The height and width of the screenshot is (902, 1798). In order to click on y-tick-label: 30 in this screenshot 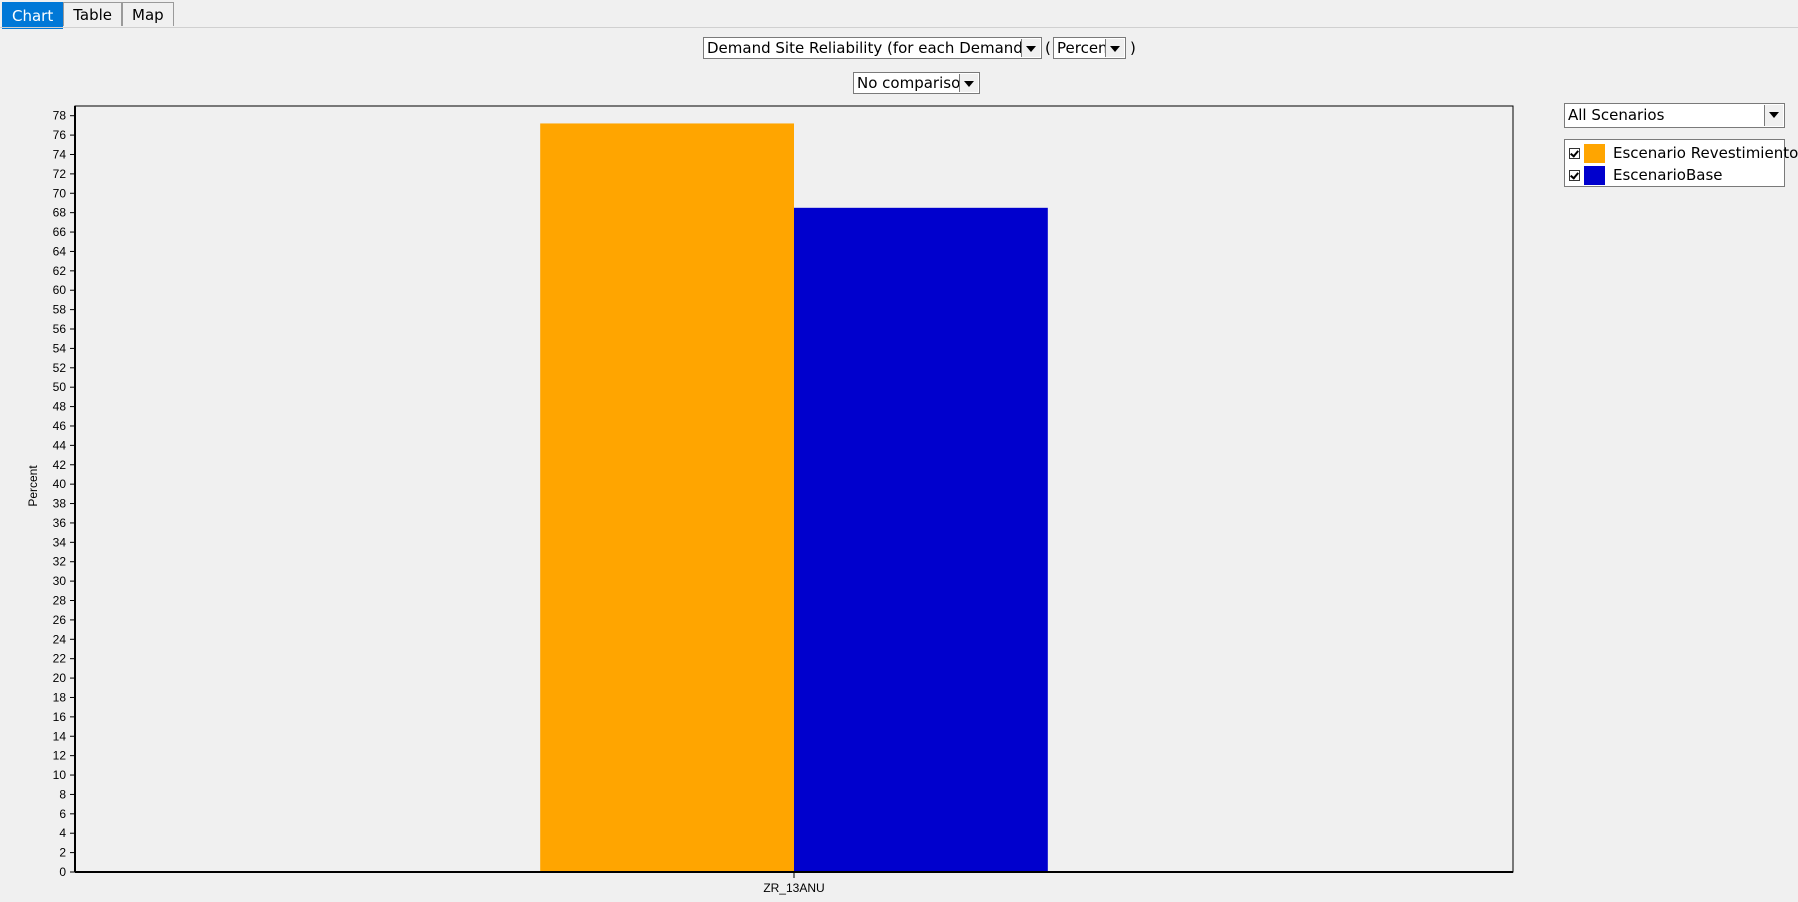, I will do `click(60, 581)`.